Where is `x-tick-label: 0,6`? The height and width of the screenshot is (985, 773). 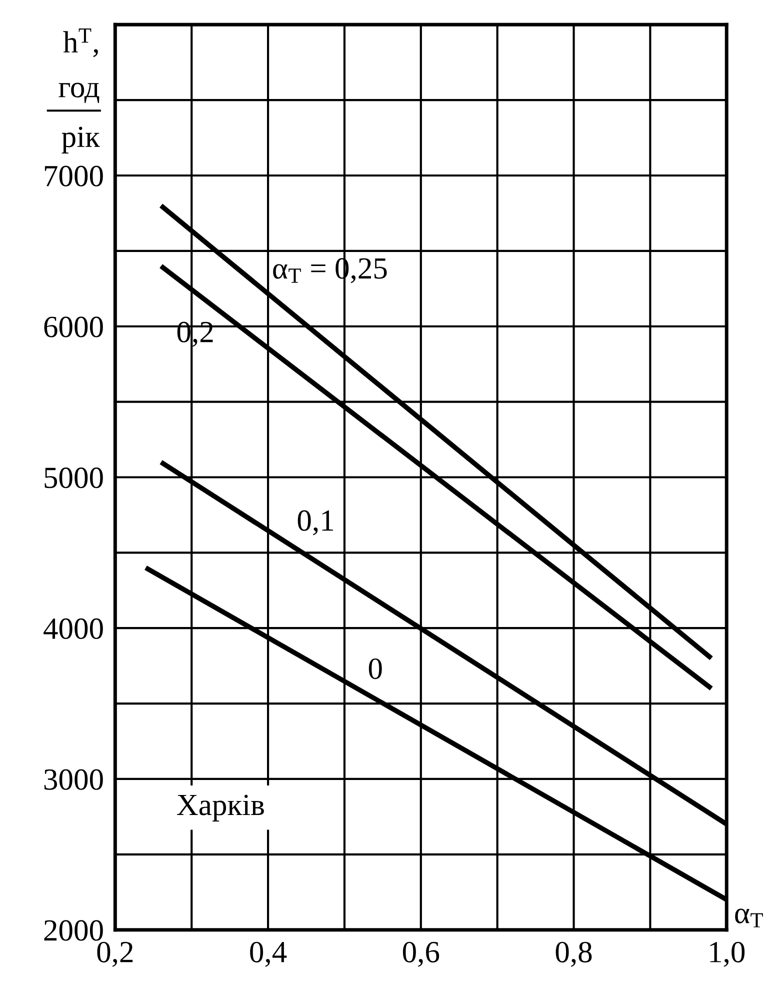
x-tick-label: 0,6 is located at coordinates (421, 954).